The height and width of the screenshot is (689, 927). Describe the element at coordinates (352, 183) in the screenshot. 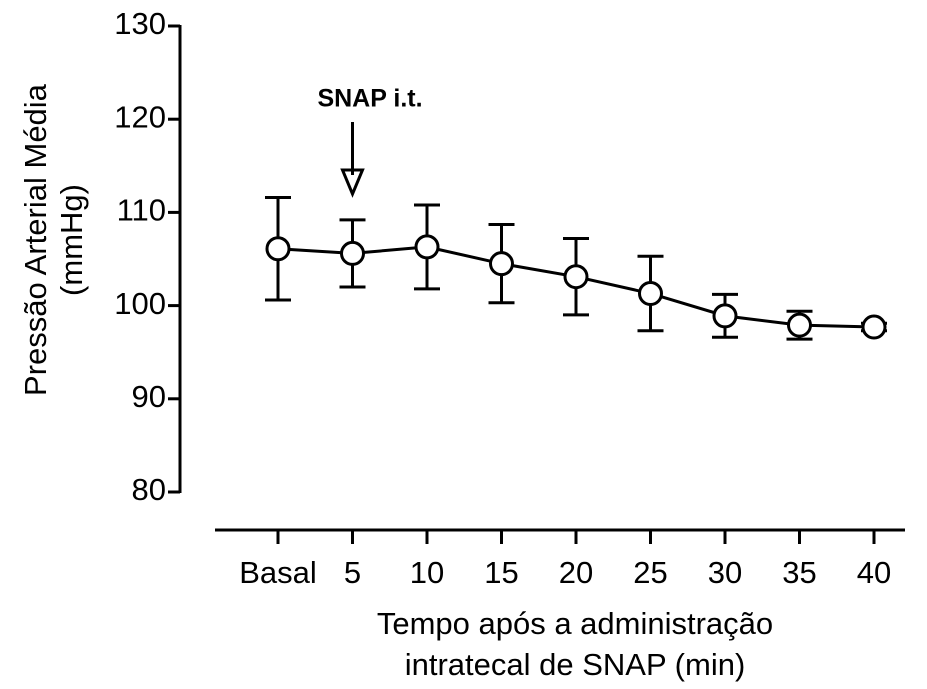

I see `annotation-arrowhead` at that location.